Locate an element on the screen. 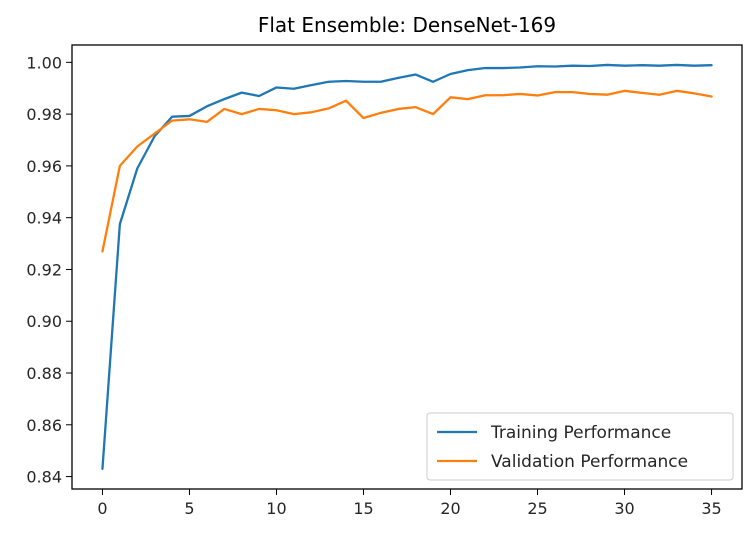  y-tick-label: 0.96 is located at coordinates (44, 166).